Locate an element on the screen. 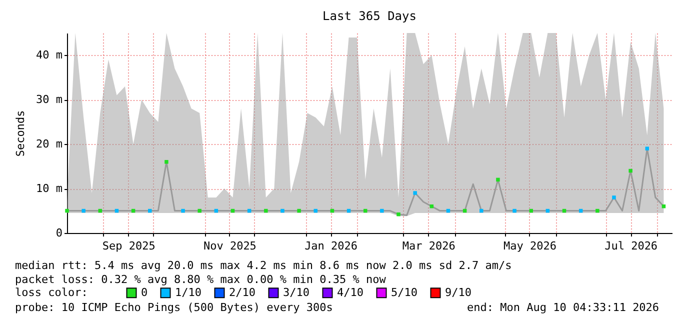  y-tick-label: 10 m is located at coordinates (49, 189).